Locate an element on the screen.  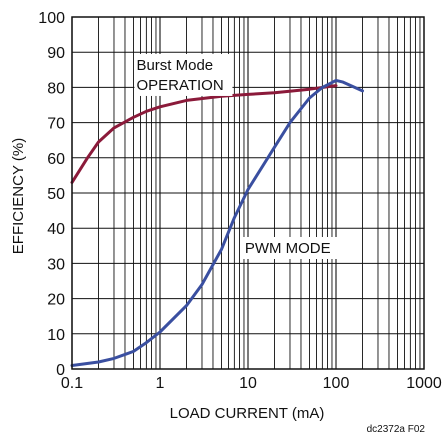
y-tick-label: 70 is located at coordinates (56, 124).